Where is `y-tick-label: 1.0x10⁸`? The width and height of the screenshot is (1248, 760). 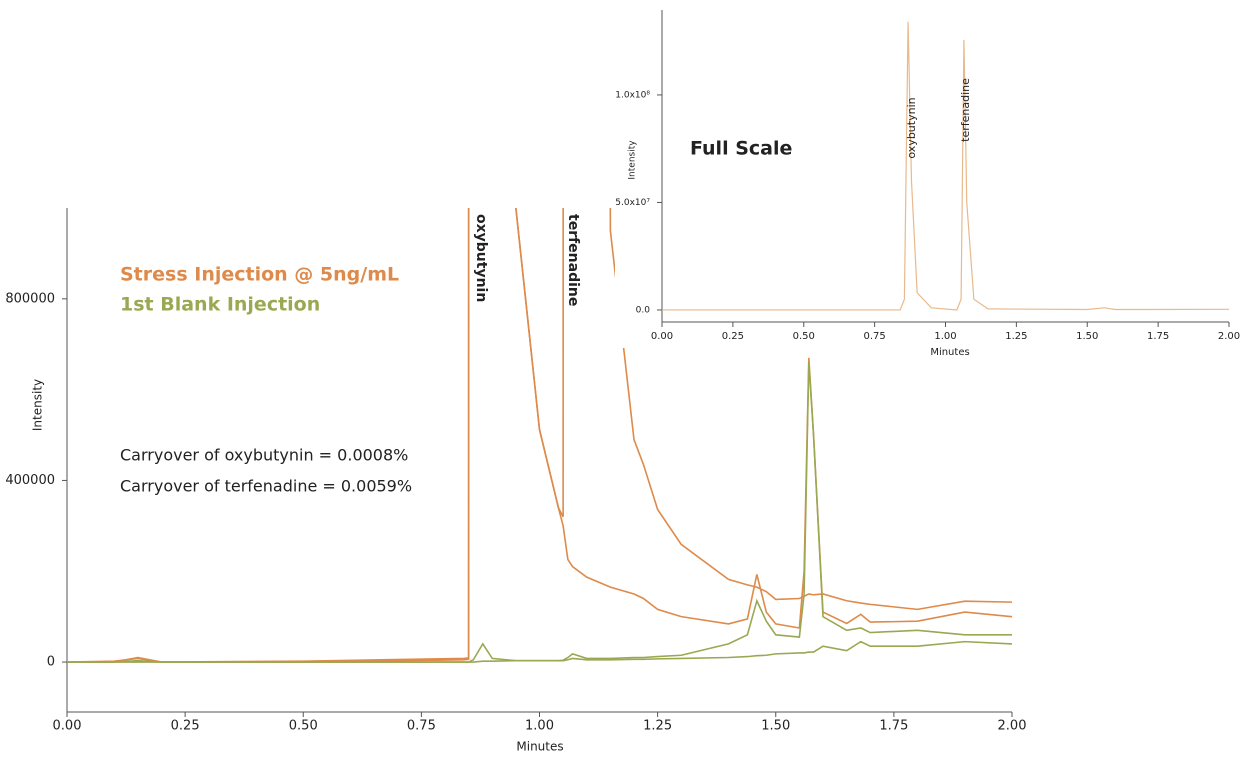 y-tick-label: 1.0x10⁸ is located at coordinates (632, 95).